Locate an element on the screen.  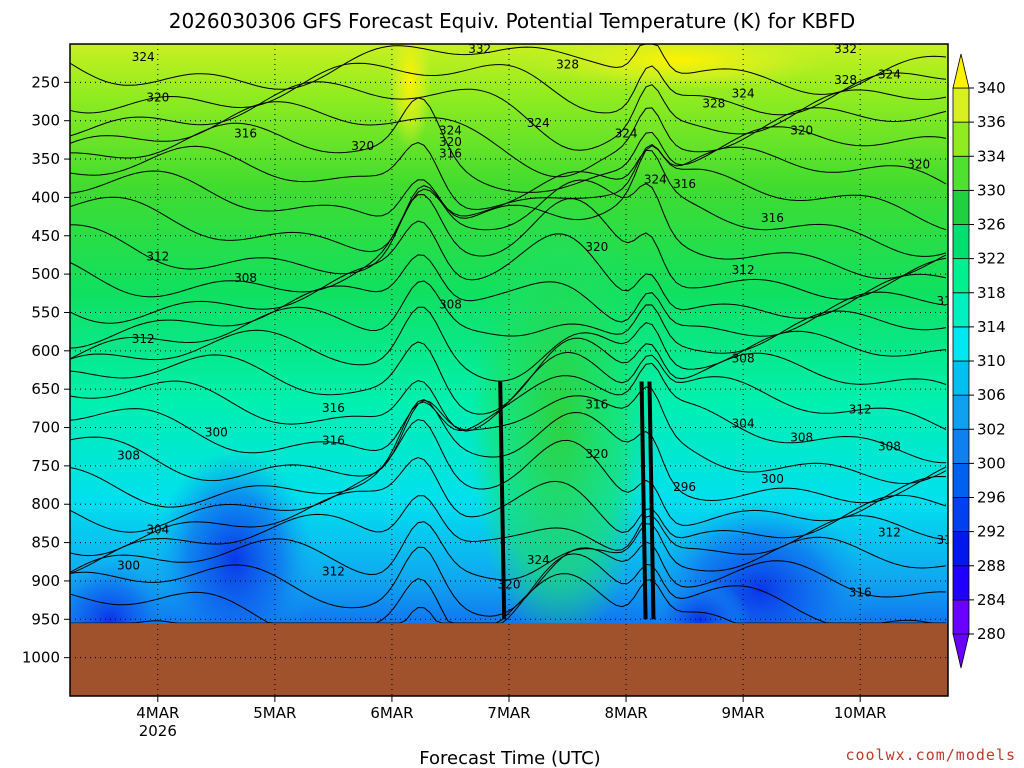
contour-label: 300 is located at coordinates (216, 433).